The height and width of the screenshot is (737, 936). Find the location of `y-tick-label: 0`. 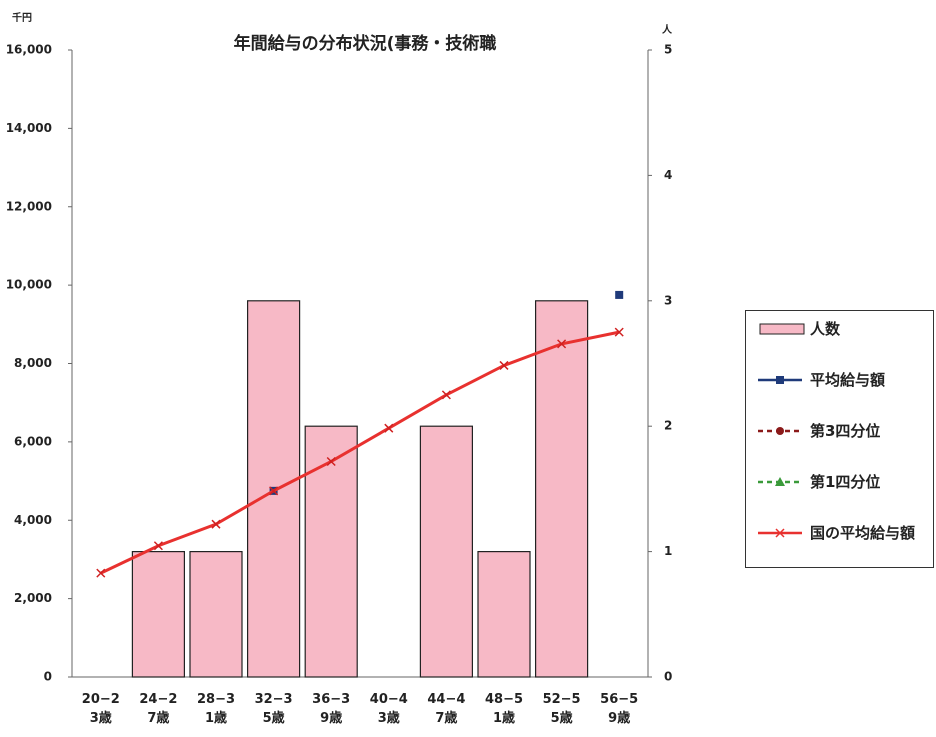

y-tick-label: 0 is located at coordinates (48, 677).